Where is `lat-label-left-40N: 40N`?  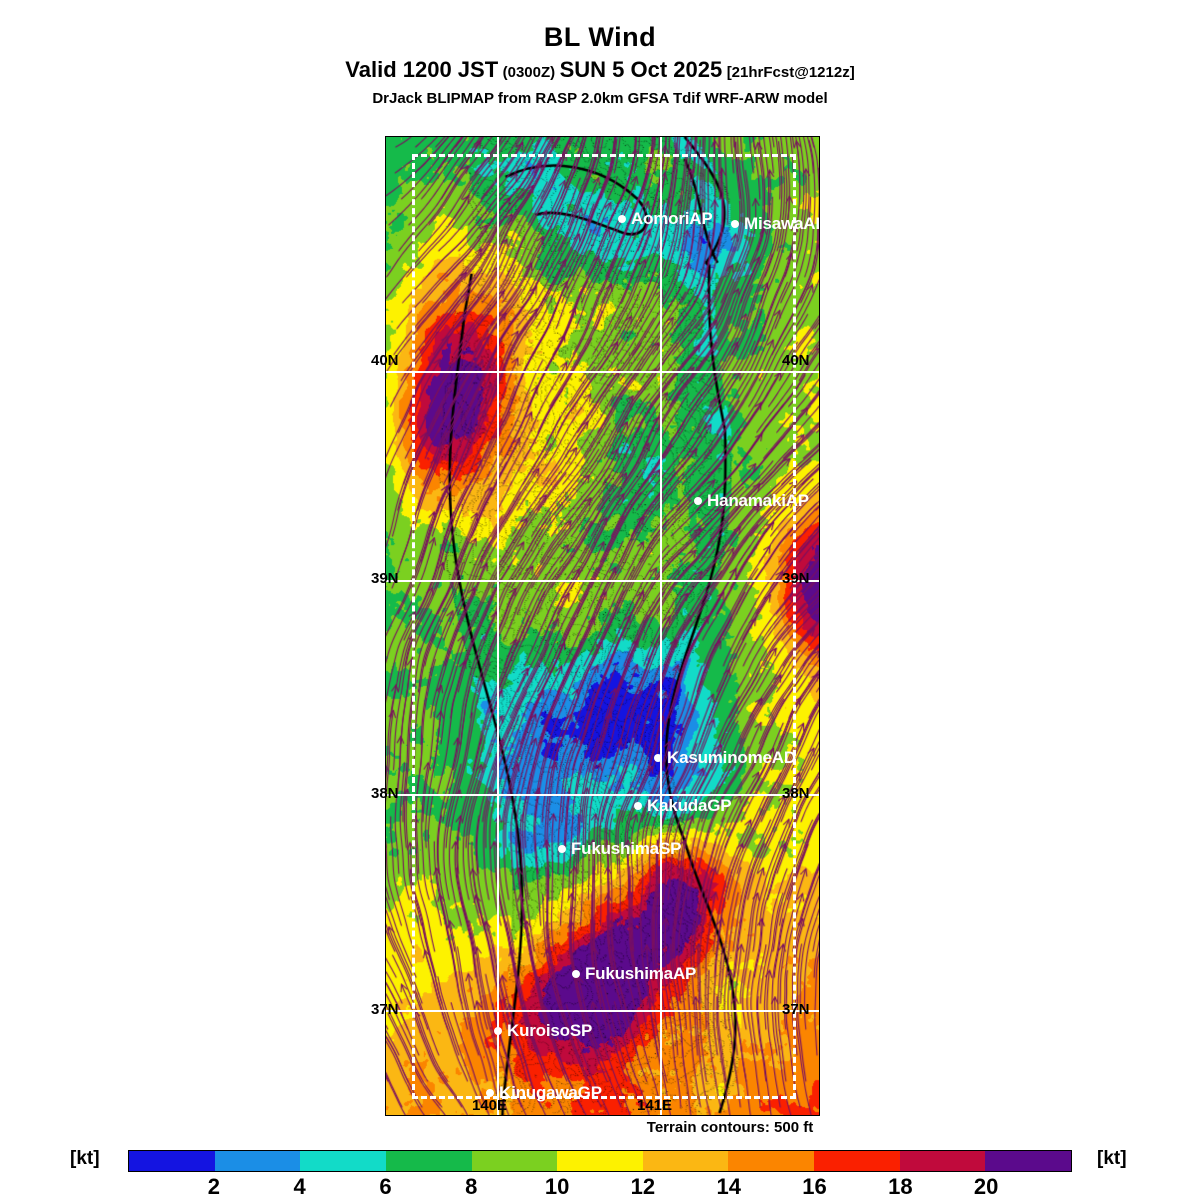
lat-label-left-40N: 40N is located at coordinates (385, 360).